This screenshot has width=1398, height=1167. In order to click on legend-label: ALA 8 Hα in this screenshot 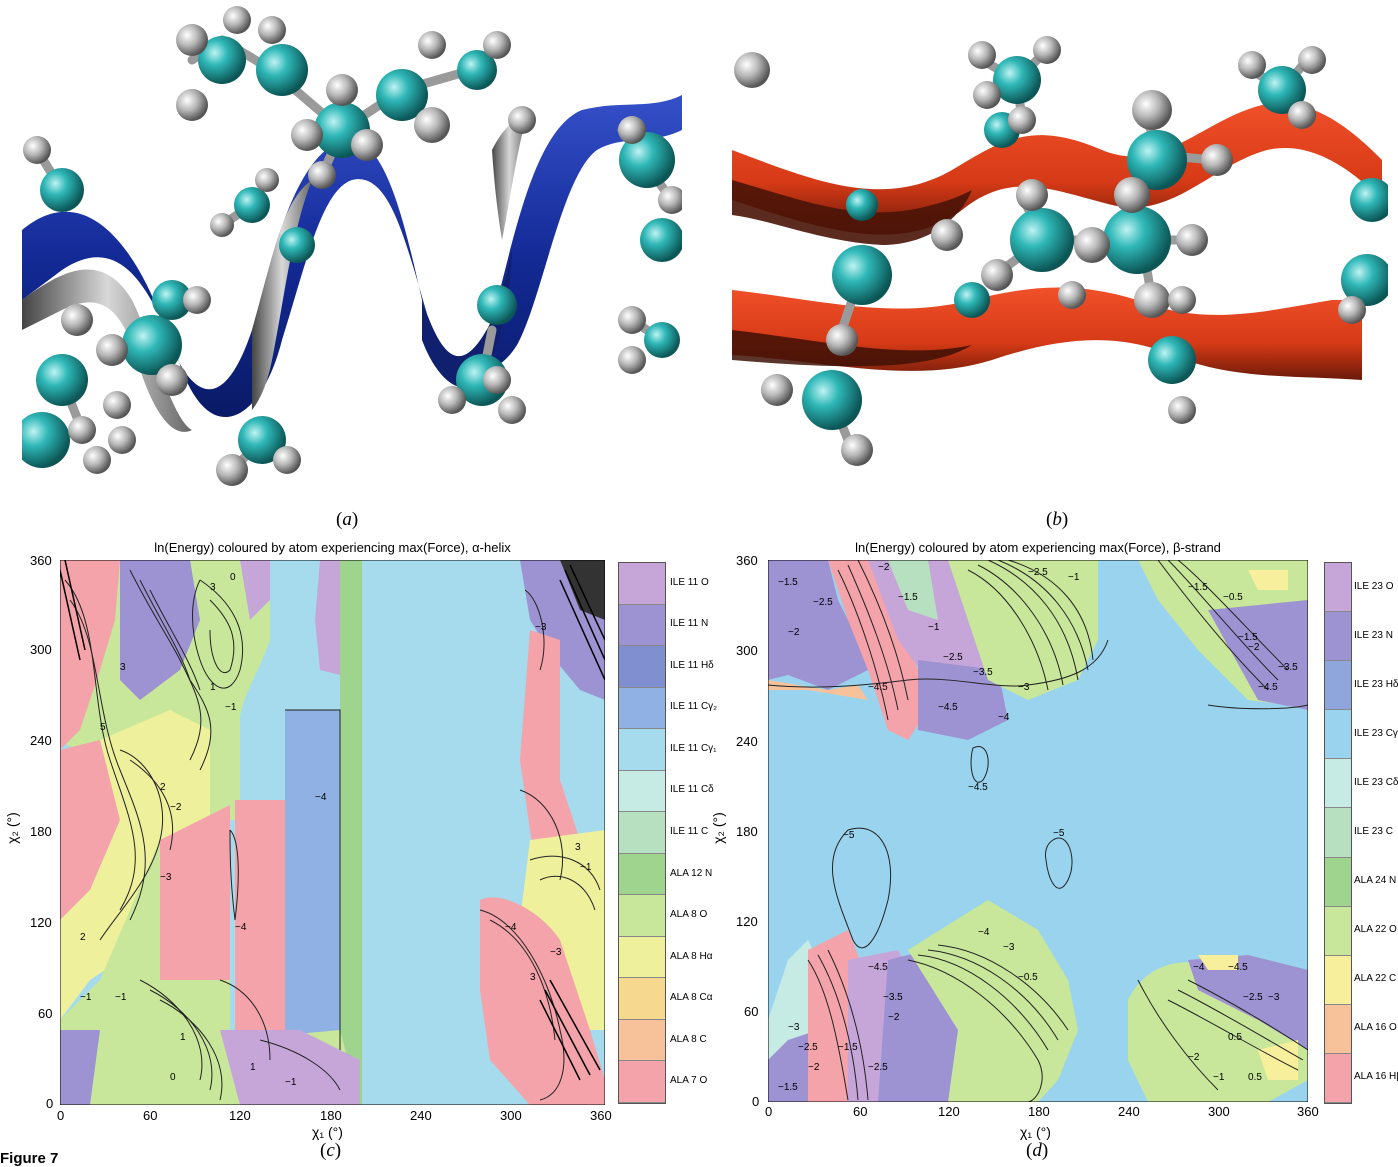, I will do `click(691, 956)`.